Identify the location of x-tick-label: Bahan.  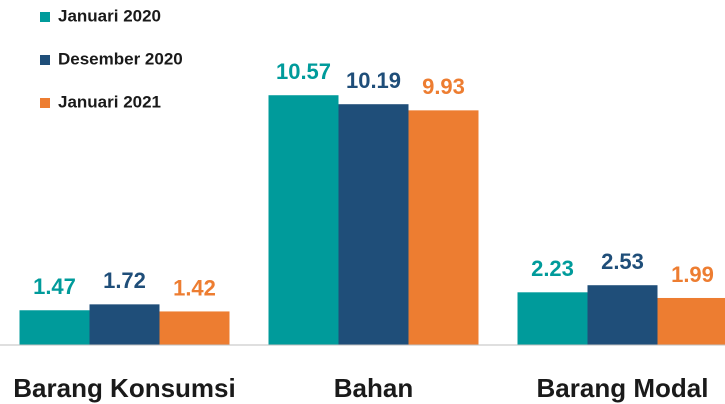
(373, 388).